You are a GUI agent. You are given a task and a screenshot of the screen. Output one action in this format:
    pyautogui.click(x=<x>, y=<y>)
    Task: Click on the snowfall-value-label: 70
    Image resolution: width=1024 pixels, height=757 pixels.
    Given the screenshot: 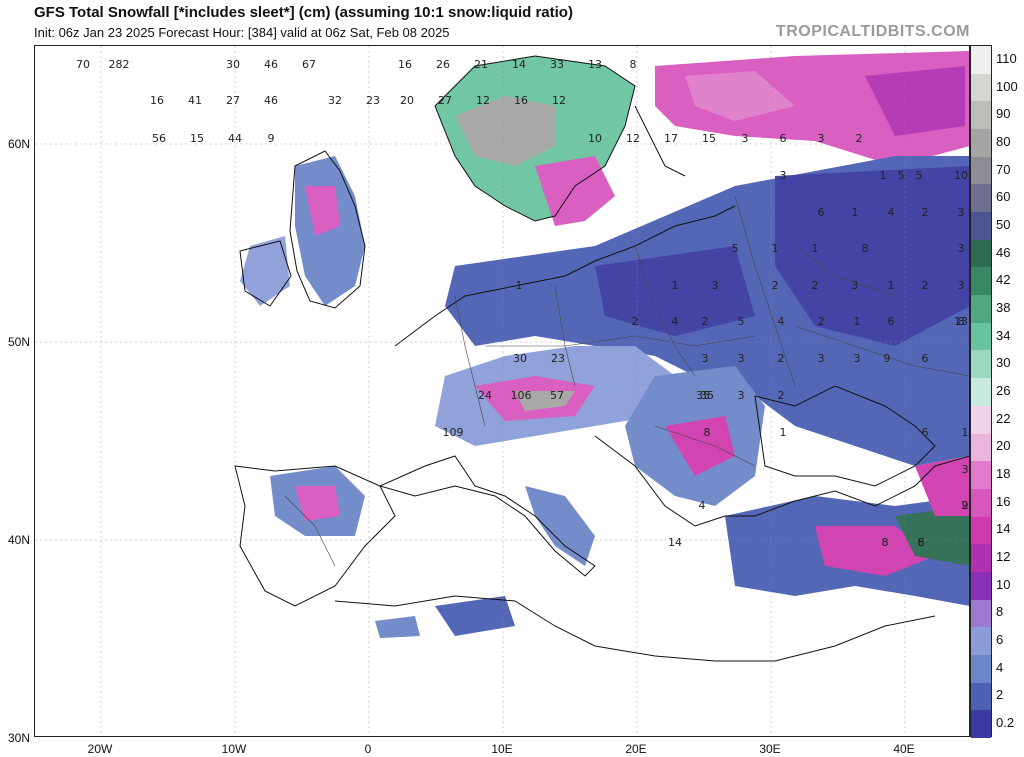 What is the action you would take?
    pyautogui.click(x=83, y=64)
    